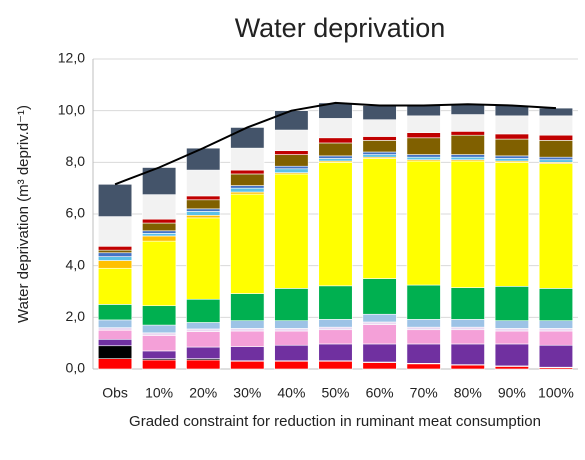 The width and height of the screenshot is (585, 460). What do you see at coordinates (556, 393) in the screenshot?
I see `x-tick-label: 100%` at bounding box center [556, 393].